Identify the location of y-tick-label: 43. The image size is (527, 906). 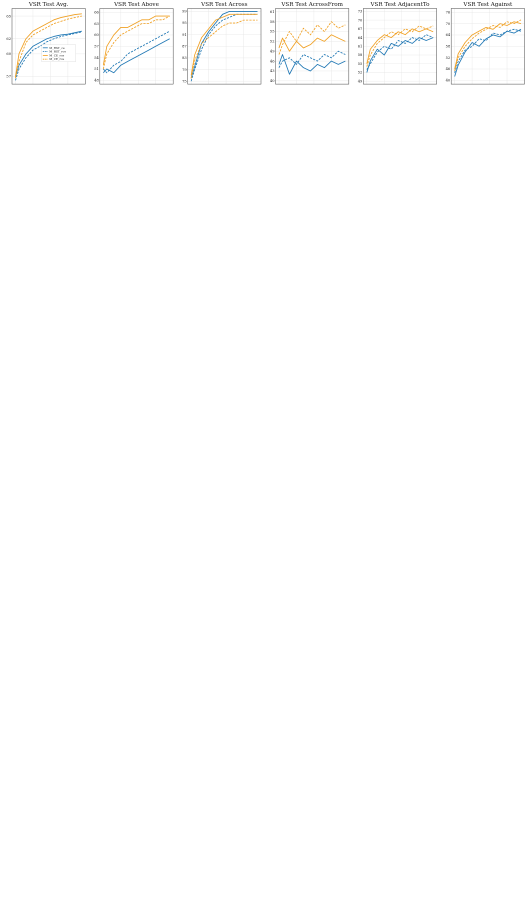
(272, 71).